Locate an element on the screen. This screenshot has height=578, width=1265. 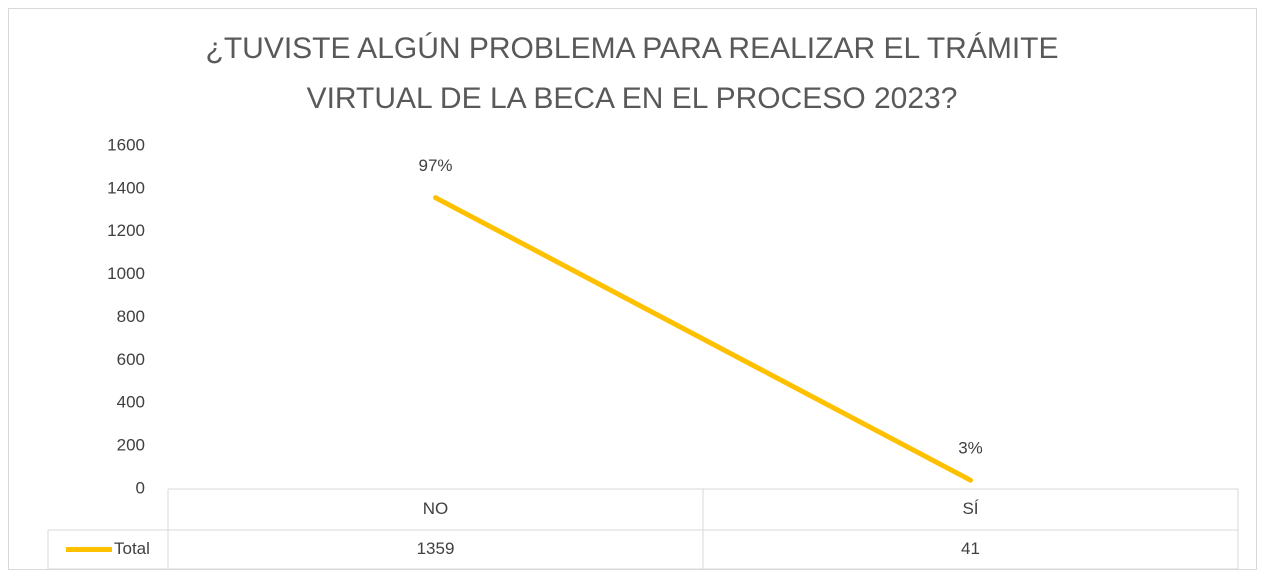
table-value: 41 is located at coordinates (970, 548).